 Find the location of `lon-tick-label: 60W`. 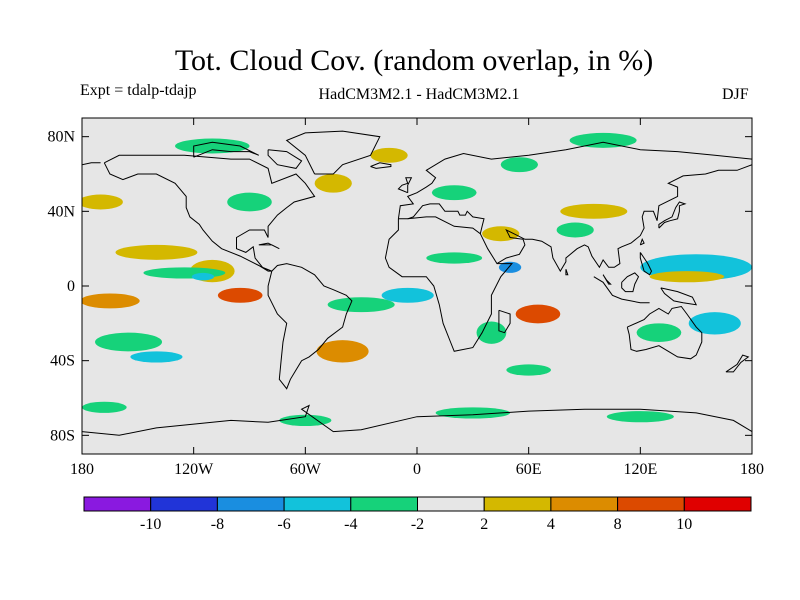

lon-tick-label: 60W is located at coordinates (306, 469).